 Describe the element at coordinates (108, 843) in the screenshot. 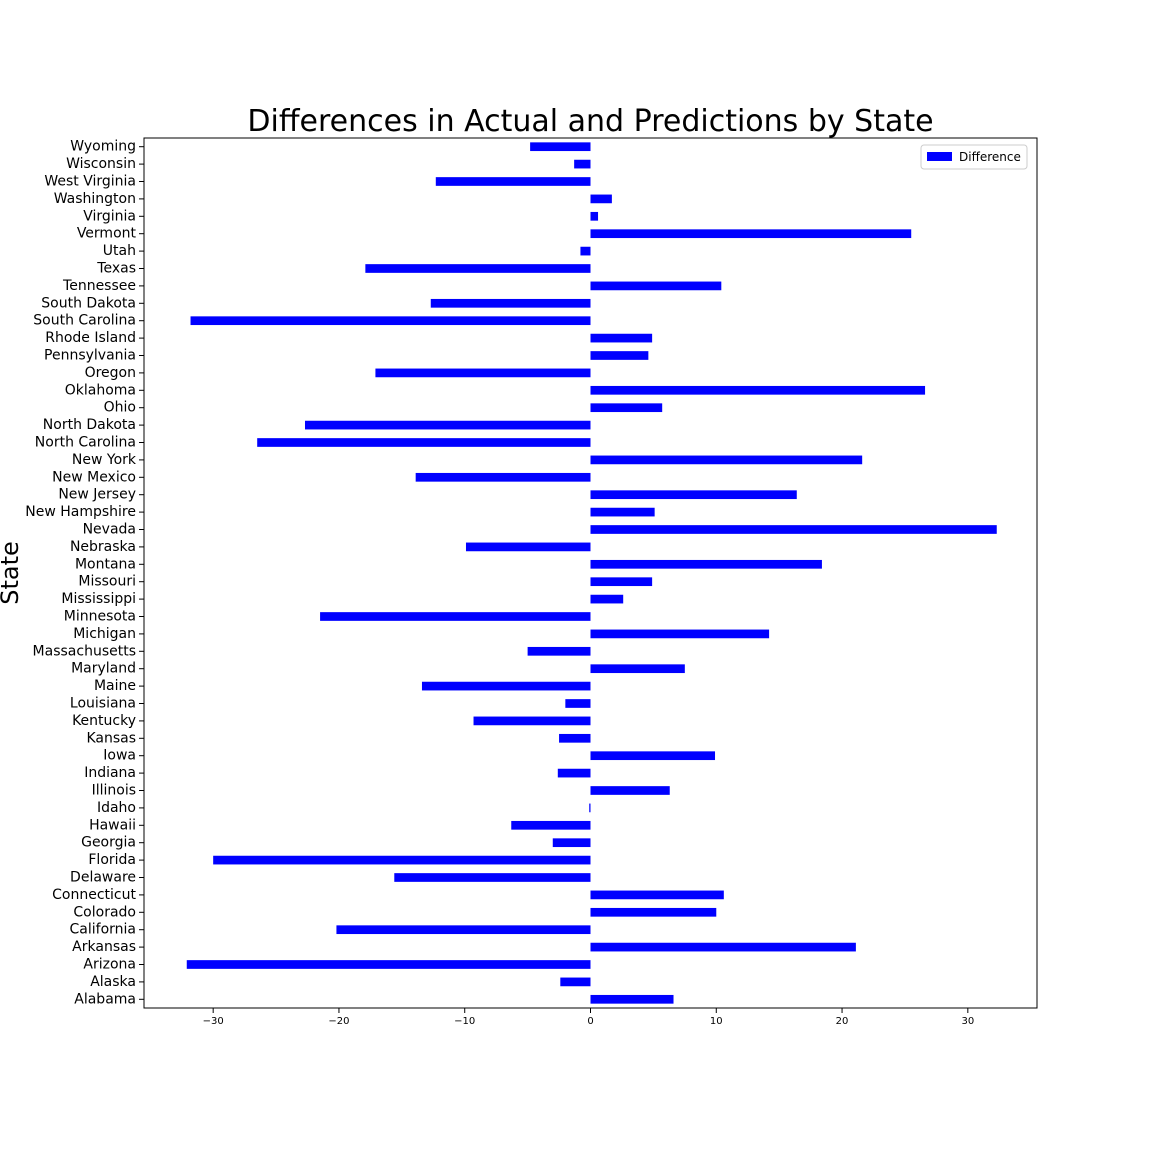

I see `y-tick-label: Georgia` at that location.